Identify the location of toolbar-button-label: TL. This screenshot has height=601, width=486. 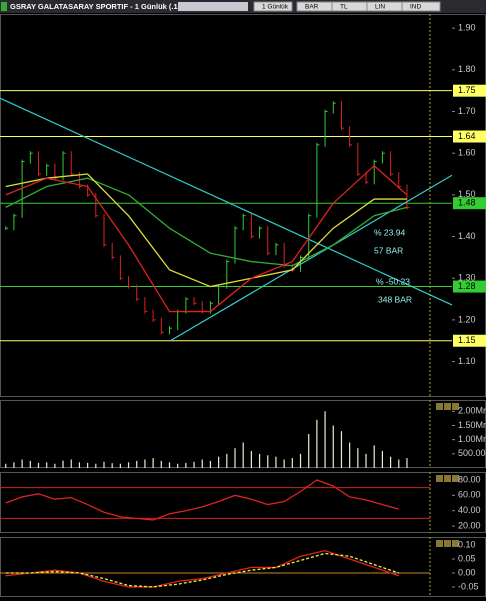
(344, 7).